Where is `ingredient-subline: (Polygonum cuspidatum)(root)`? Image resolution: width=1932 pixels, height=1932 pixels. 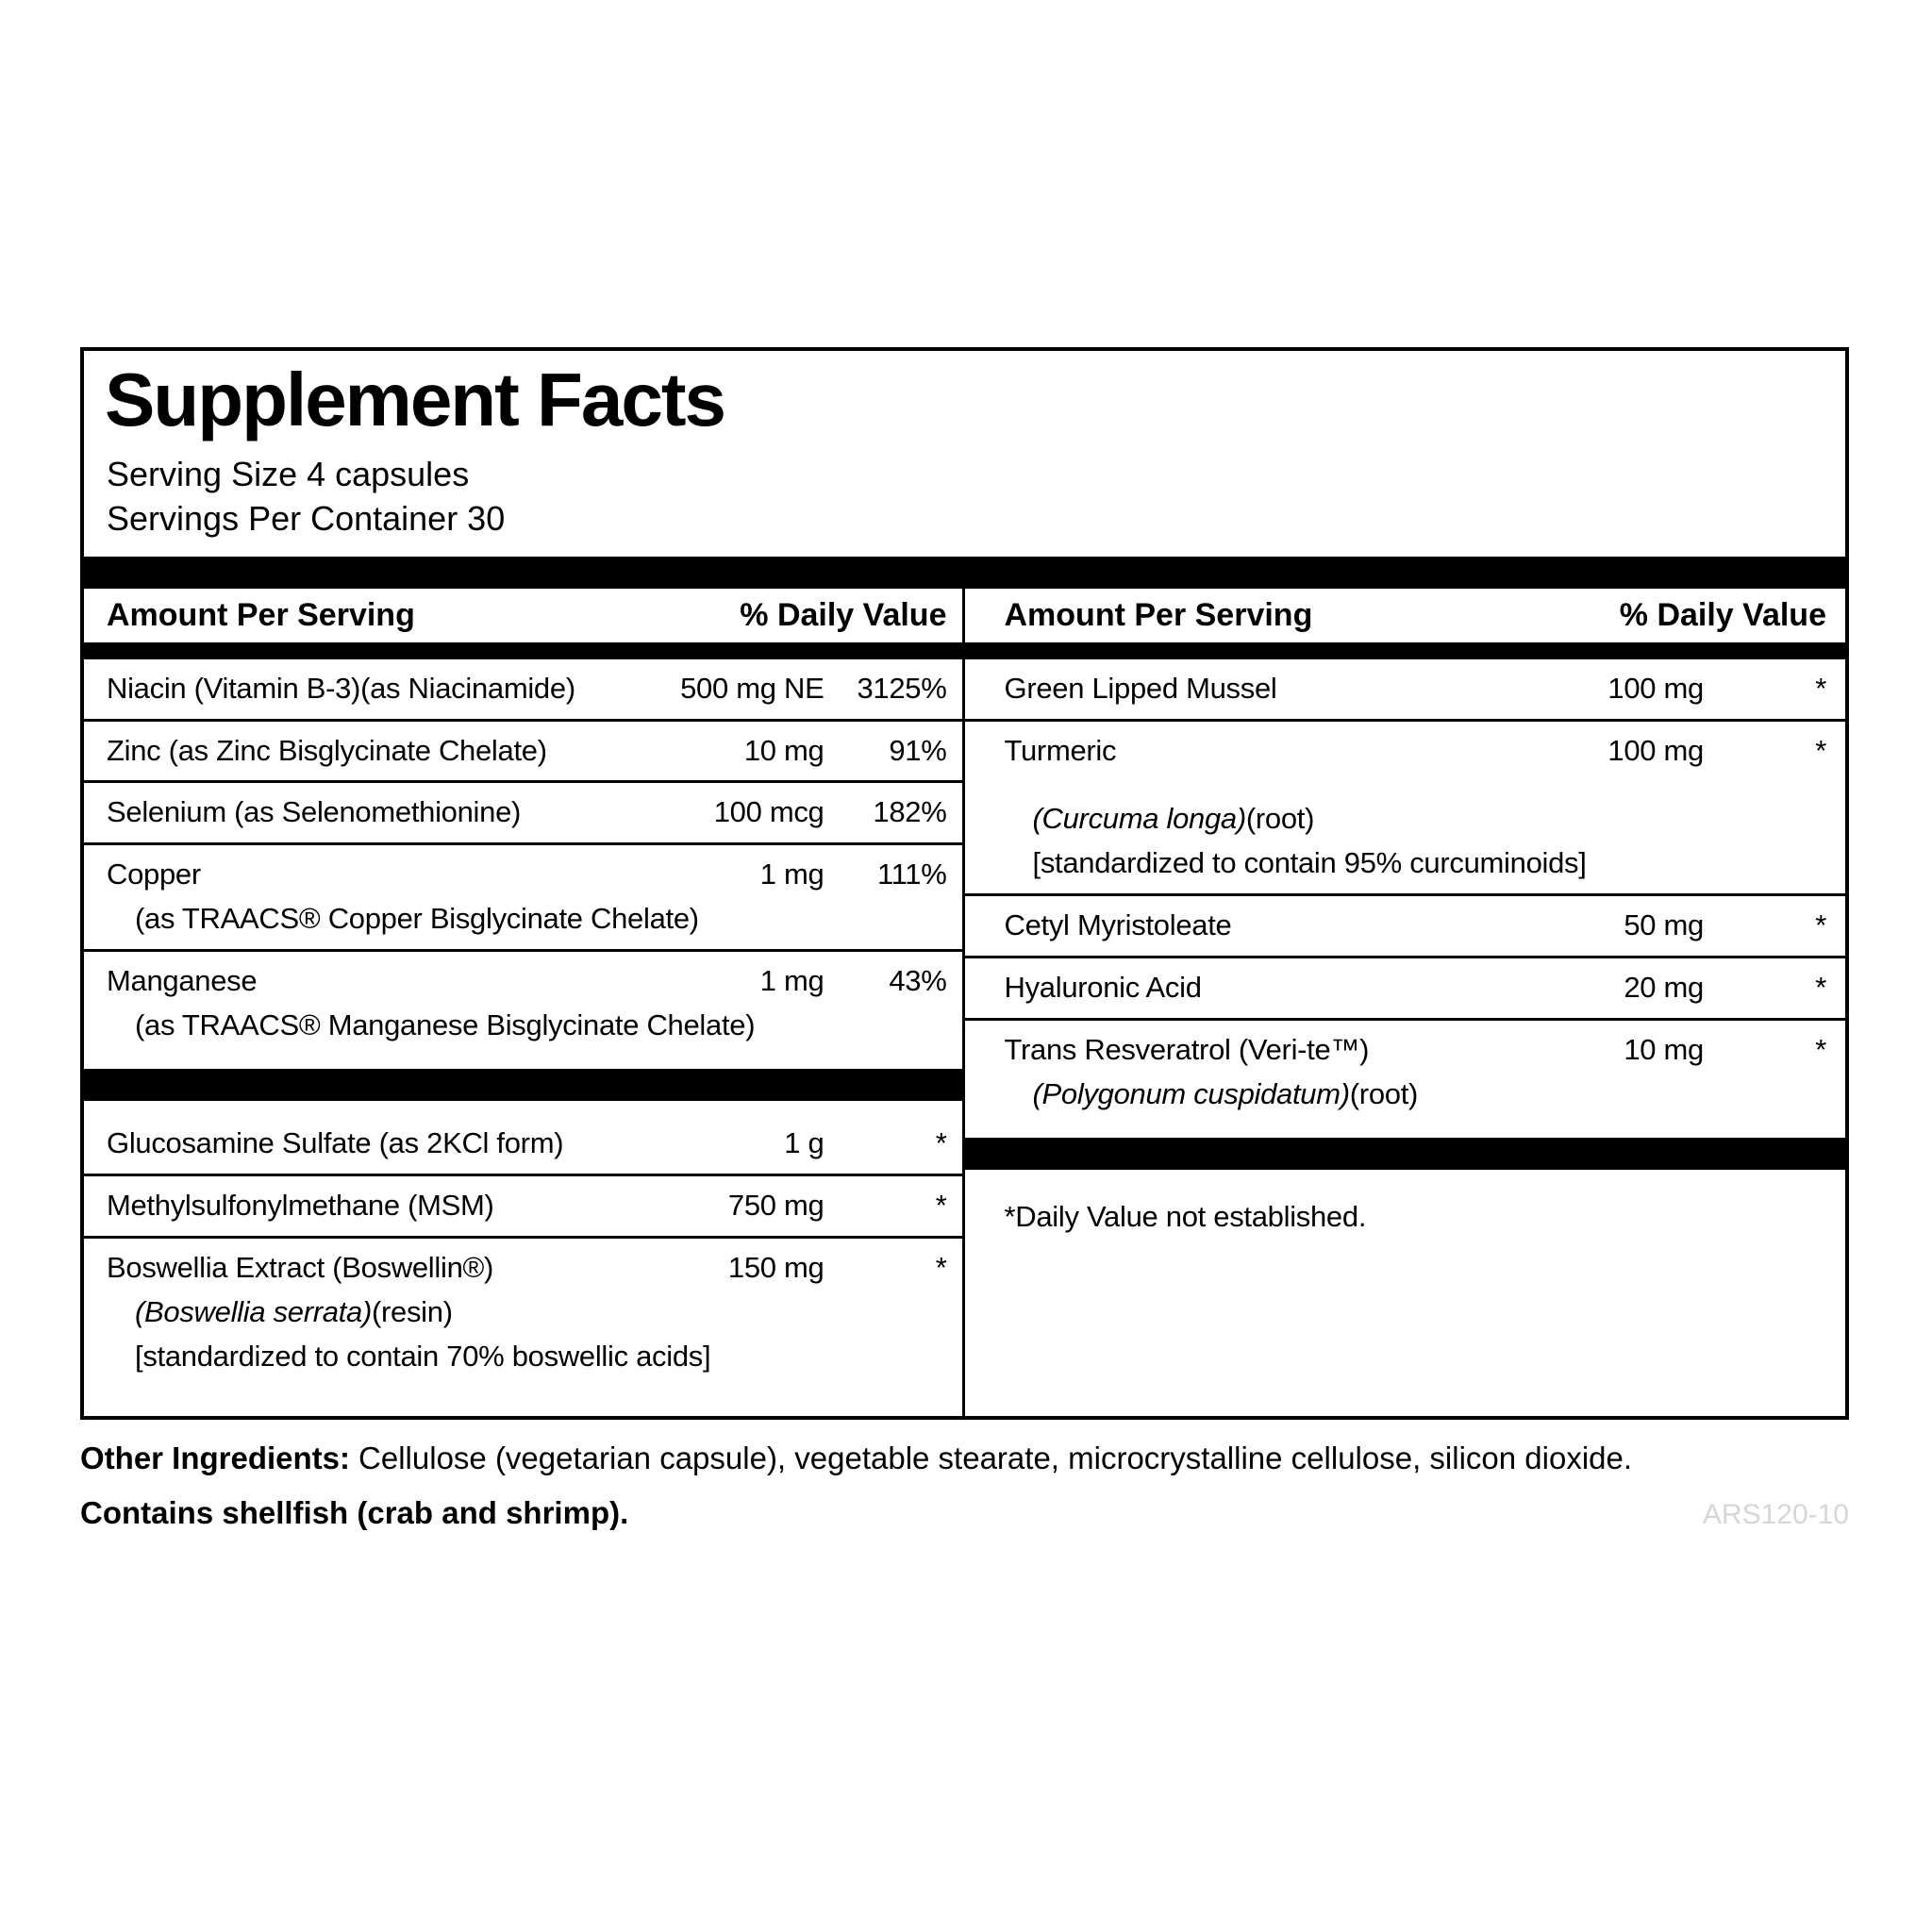 ingredient-subline: (Polygonum cuspidatum)(root) is located at coordinates (1416, 1095).